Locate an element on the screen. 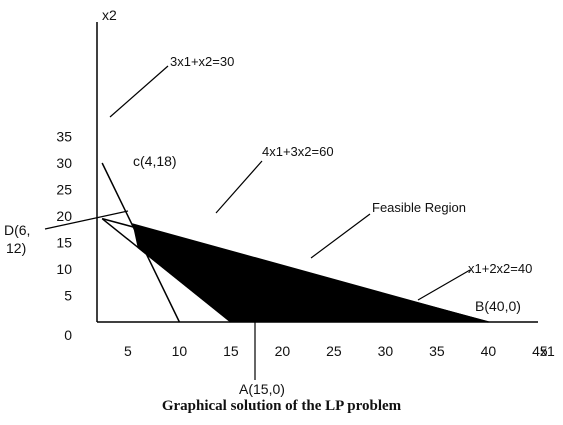 This screenshot has height=425, width=563. x-tick-label: 45 is located at coordinates (540, 351).